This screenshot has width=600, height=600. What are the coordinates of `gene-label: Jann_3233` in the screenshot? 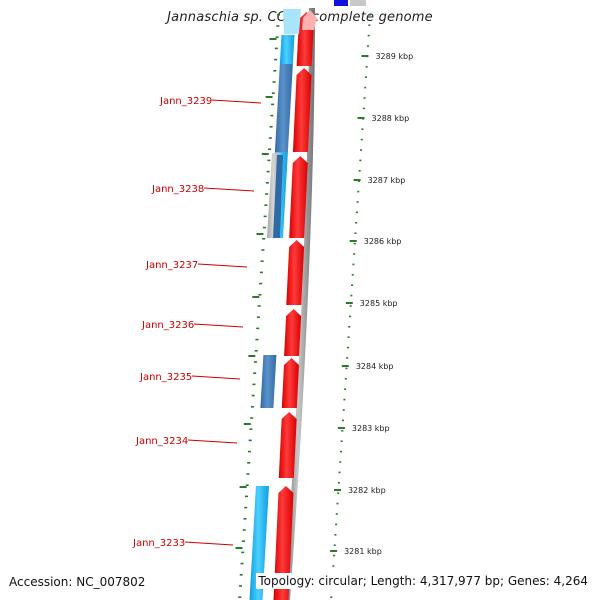 It's located at (158, 543).